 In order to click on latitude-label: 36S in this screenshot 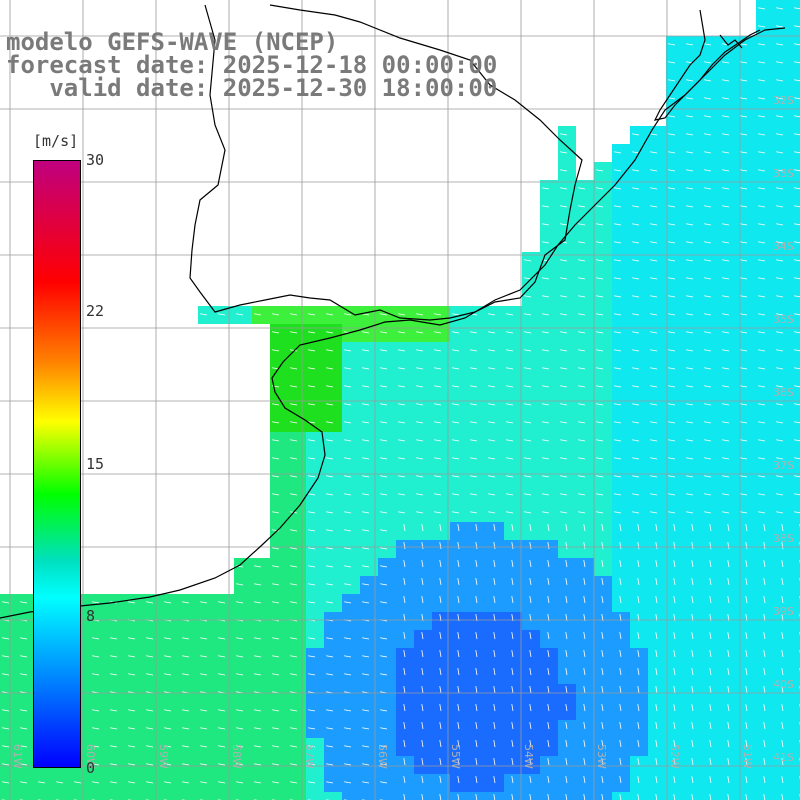, I will do `click(783, 392)`.